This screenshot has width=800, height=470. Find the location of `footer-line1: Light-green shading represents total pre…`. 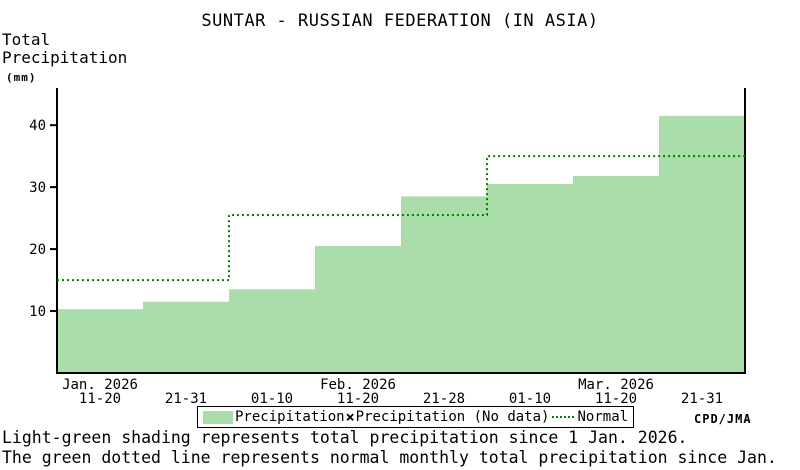

footer-line1: Light-green shading represents total pre… is located at coordinates (345, 437).